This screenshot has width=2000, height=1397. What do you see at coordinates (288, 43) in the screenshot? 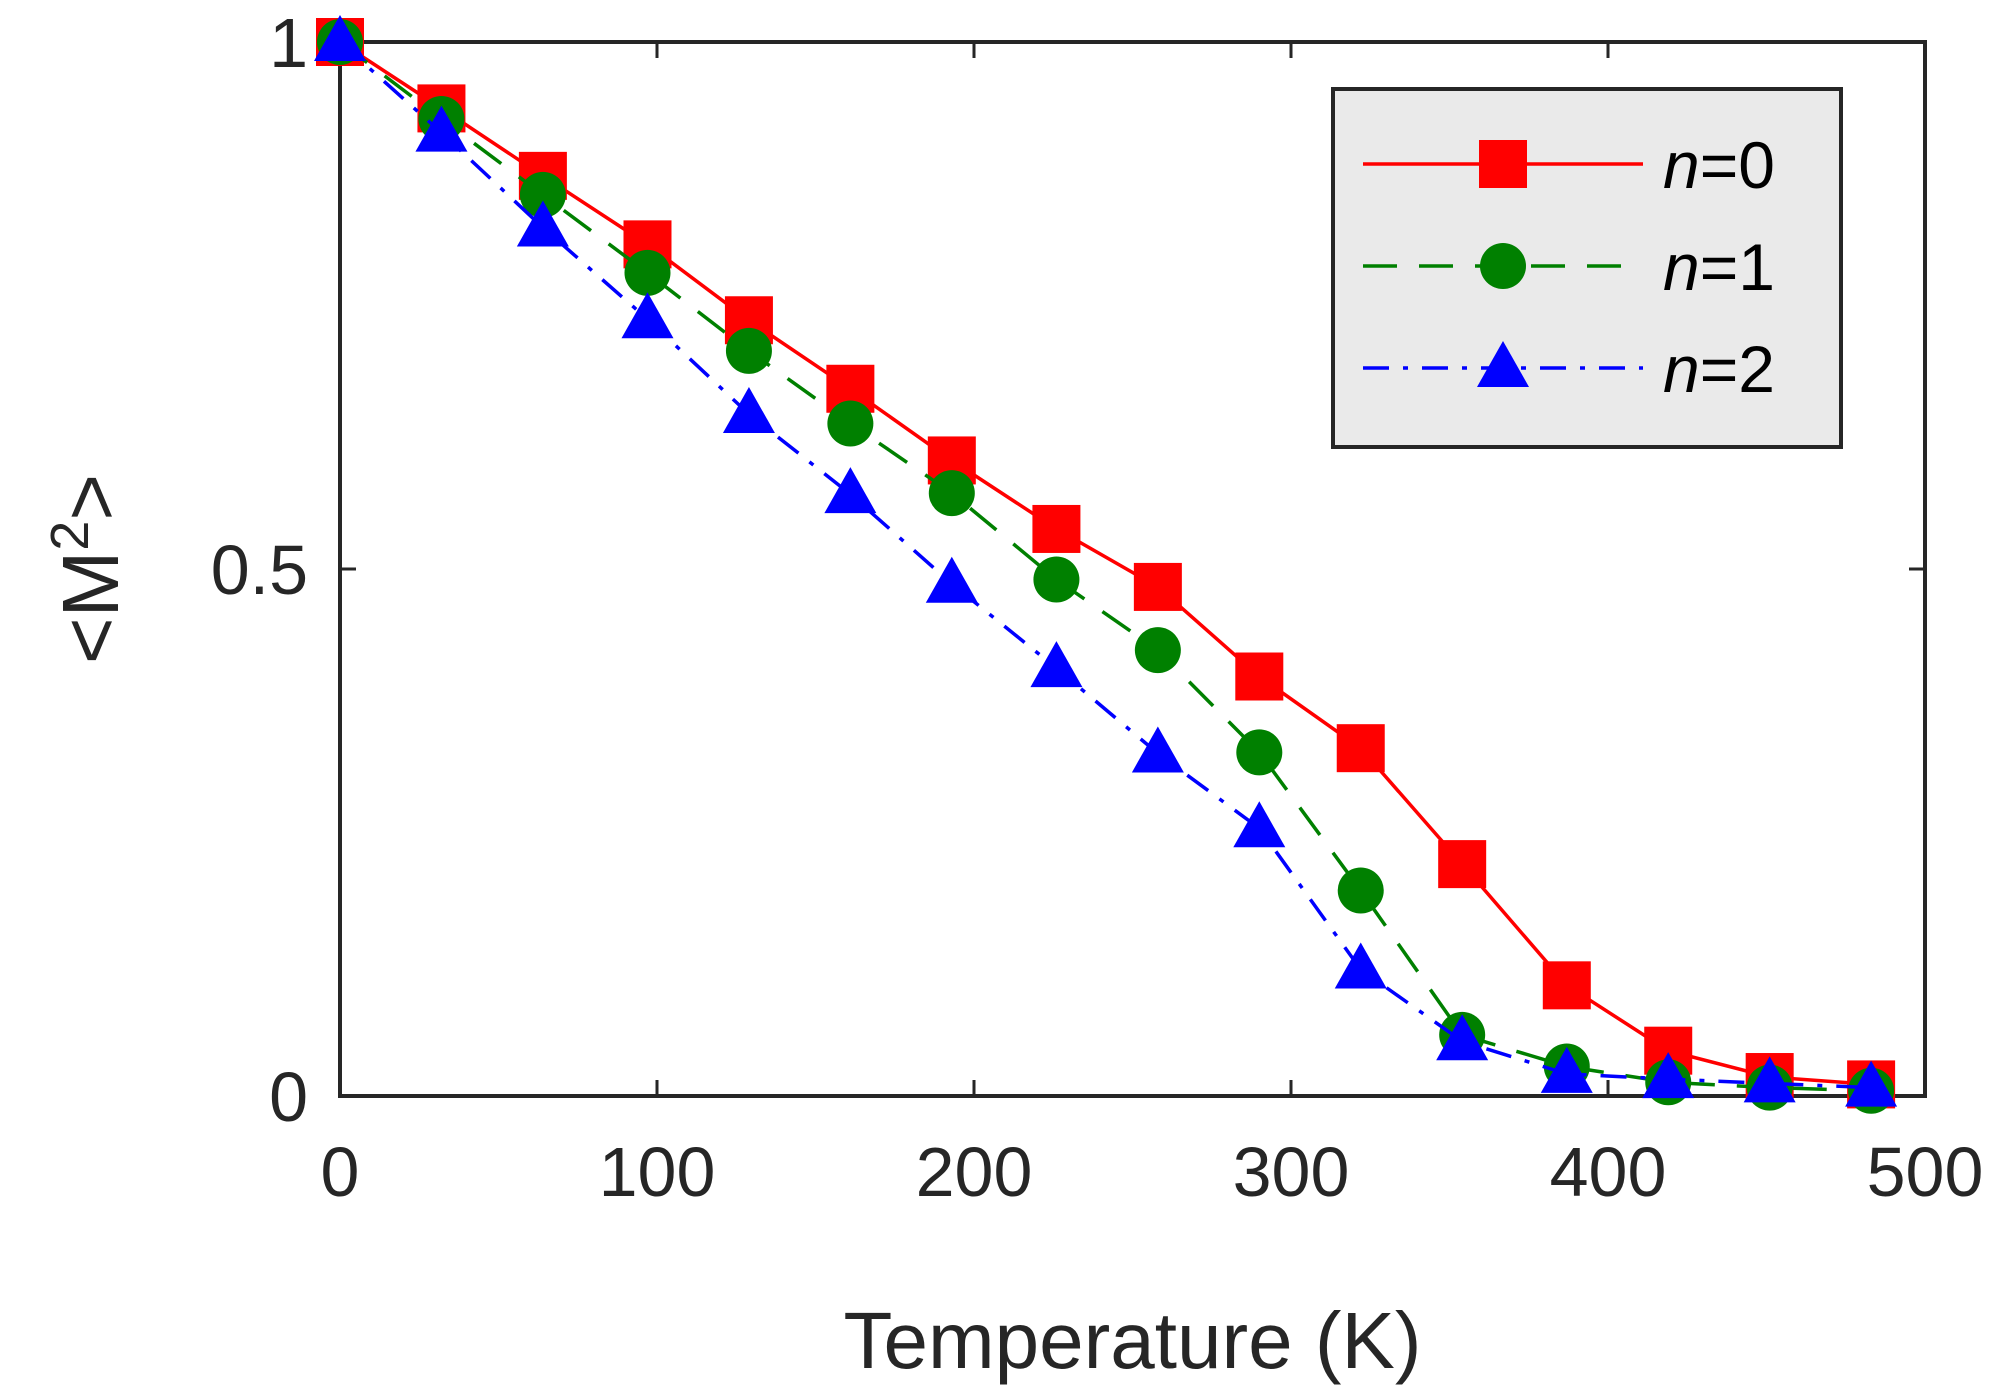
I see `y-tick-label: 1` at bounding box center [288, 43].